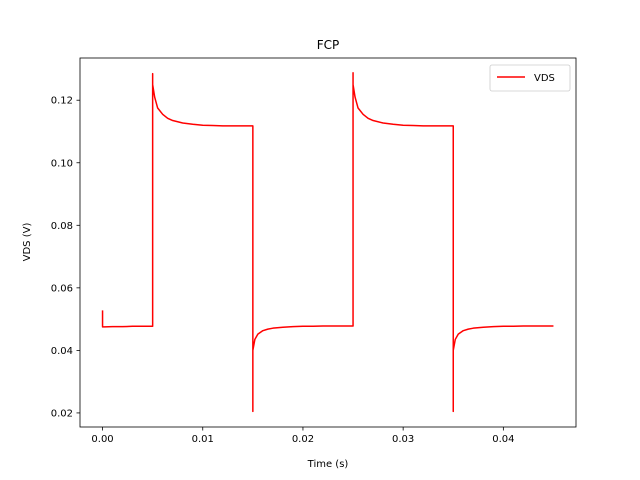 This screenshot has height=480, width=640. I want to click on legend: VDS, so click(530, 78).